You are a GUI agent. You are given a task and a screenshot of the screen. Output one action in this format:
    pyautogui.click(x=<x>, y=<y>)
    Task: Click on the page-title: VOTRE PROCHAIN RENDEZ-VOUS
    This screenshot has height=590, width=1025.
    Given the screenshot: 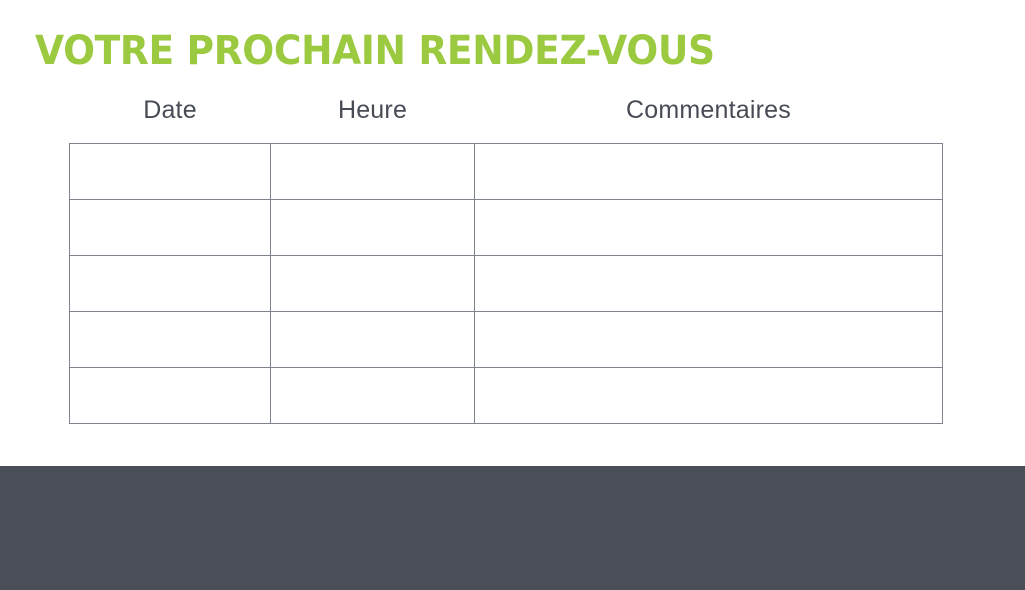 What is the action you would take?
    pyautogui.click(x=375, y=51)
    